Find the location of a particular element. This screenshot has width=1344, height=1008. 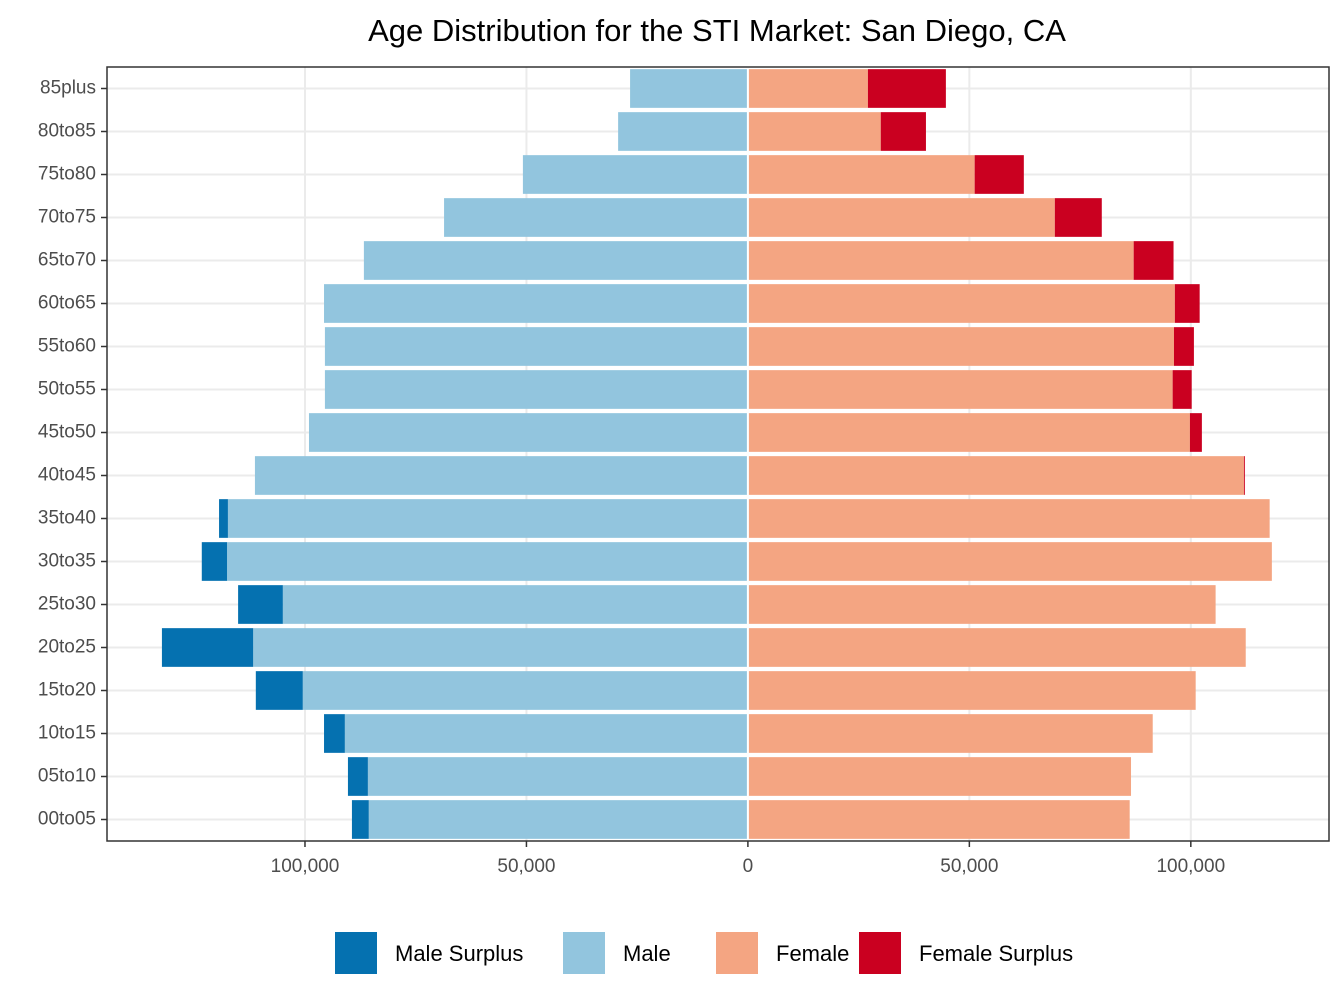

y-tick-label: 05to10 is located at coordinates (67, 776).